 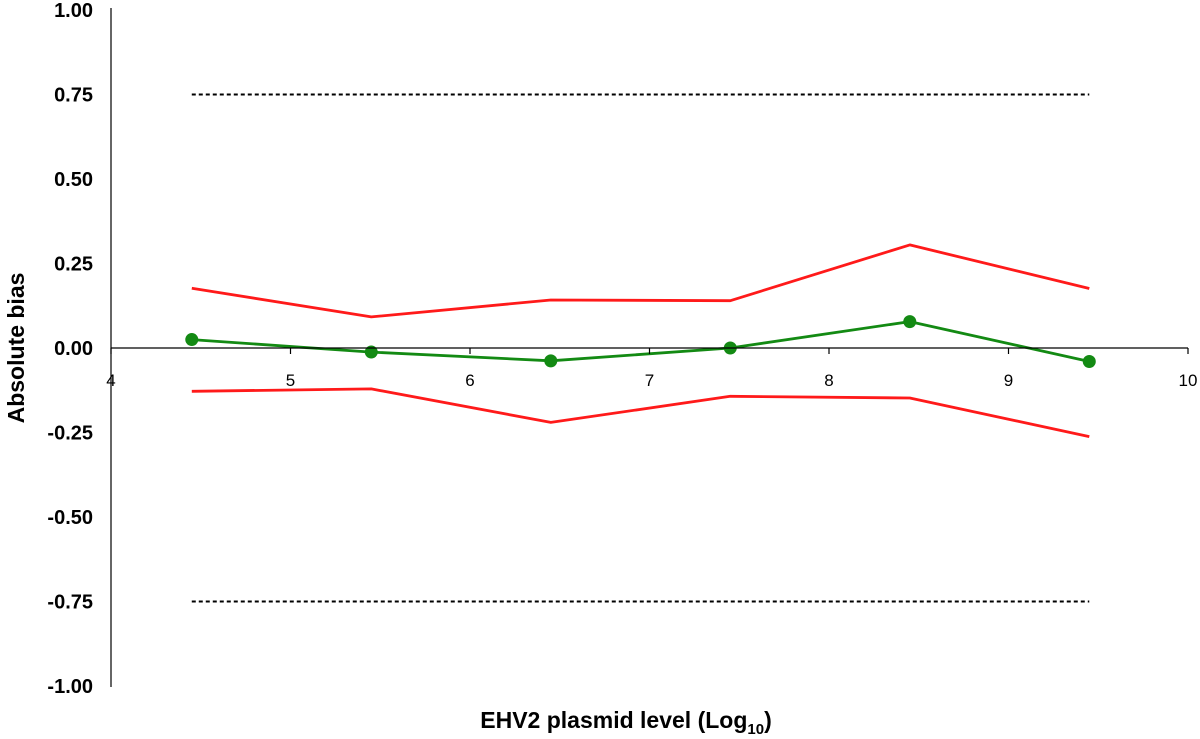 I want to click on x-axis: 4 5 6 7 8 9 10, so click(x=652, y=368).